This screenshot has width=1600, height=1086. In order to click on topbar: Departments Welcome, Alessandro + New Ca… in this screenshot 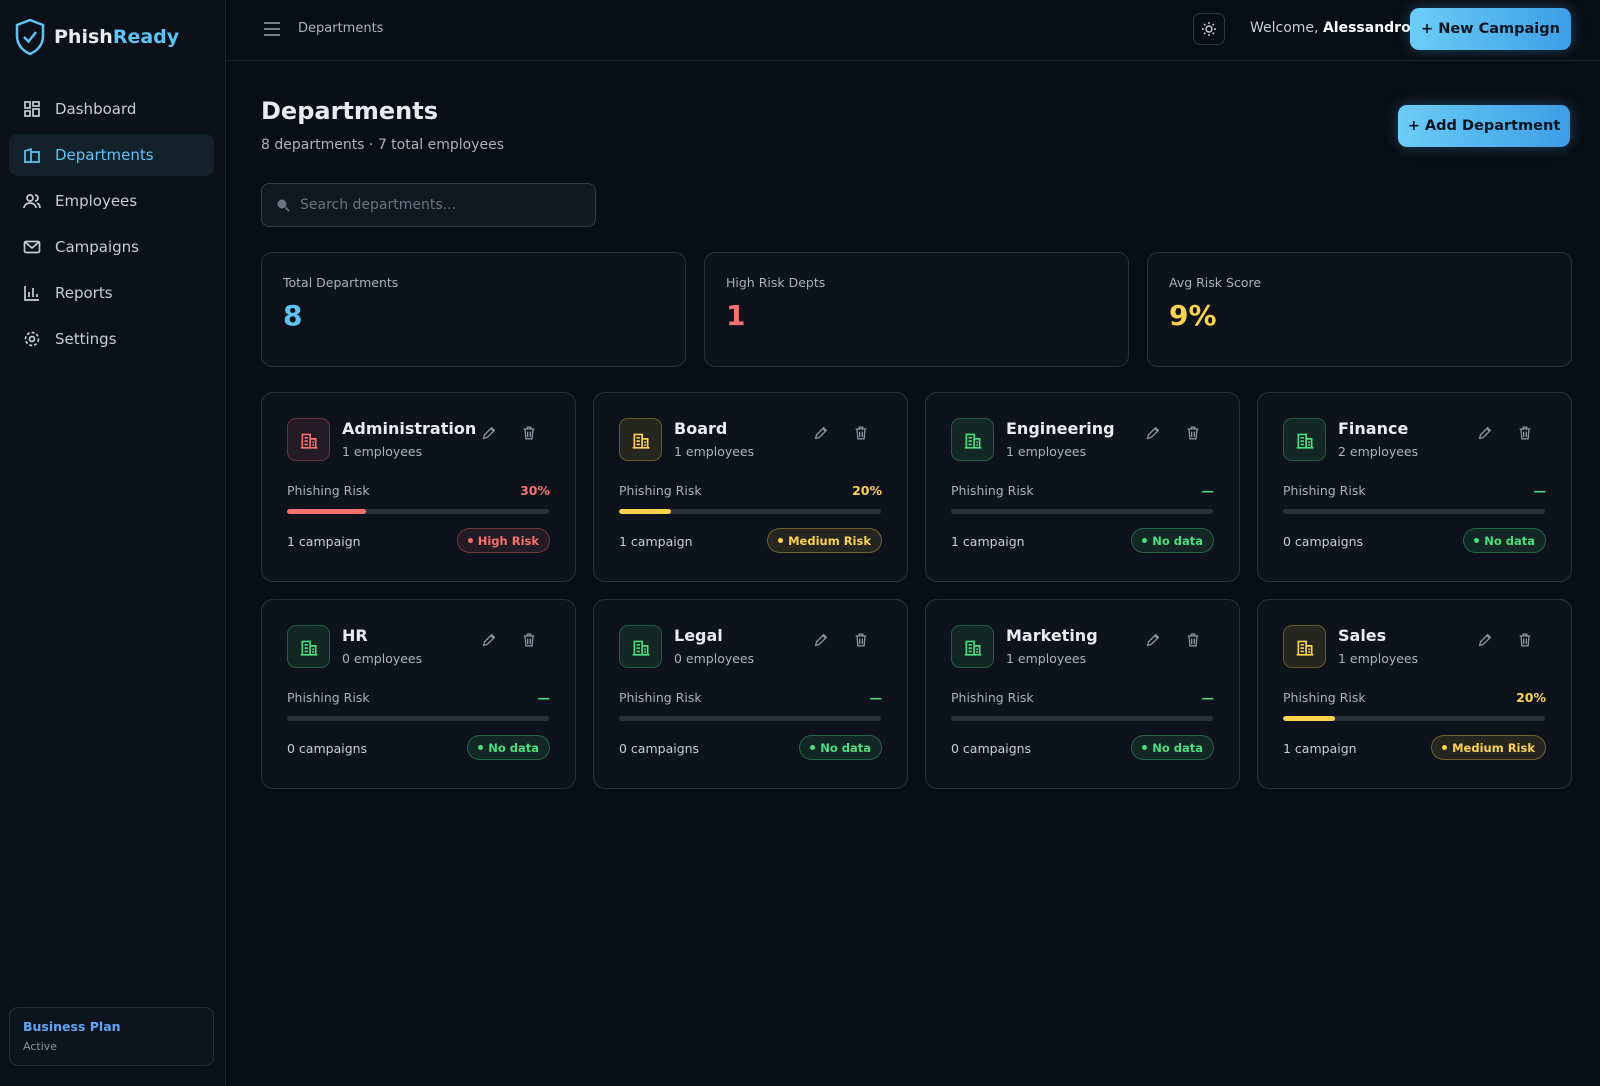, I will do `click(913, 30)`.